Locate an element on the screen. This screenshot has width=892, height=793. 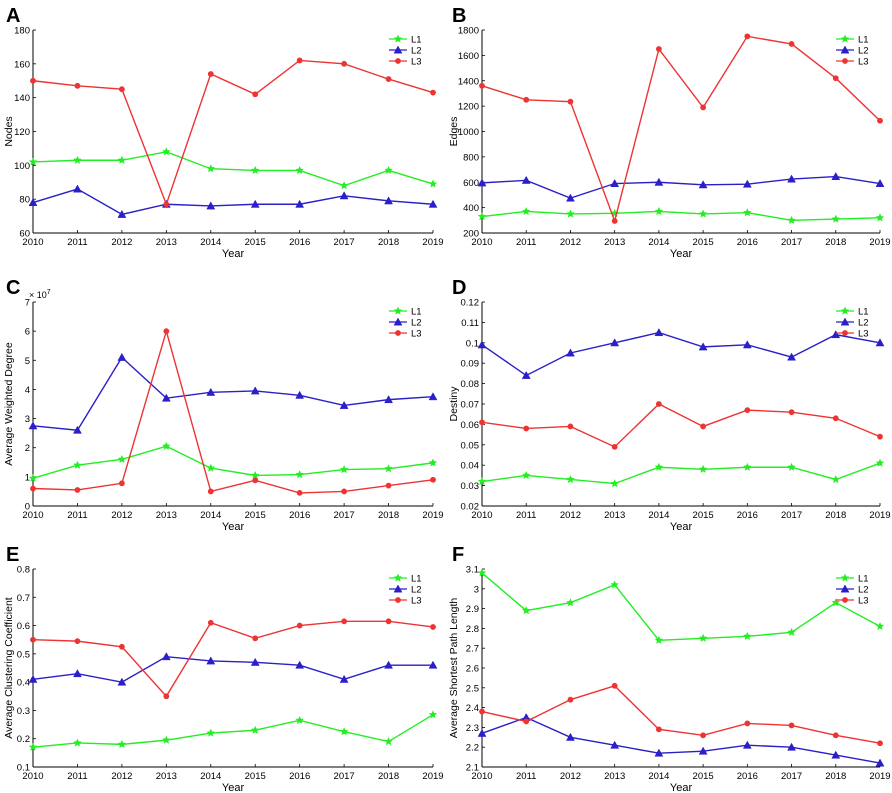
series-l2 is located at coordinates (681, 353).